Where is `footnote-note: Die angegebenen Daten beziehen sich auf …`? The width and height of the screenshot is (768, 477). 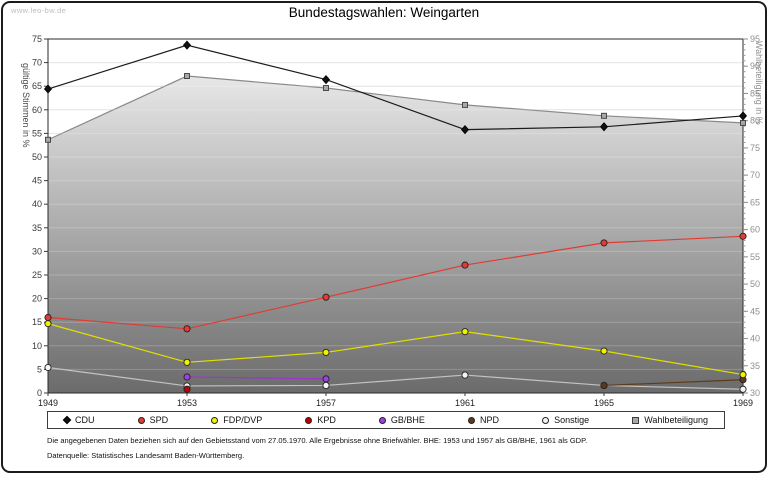
footnote-note: Die angegebenen Daten beziehen sich auf … is located at coordinates (317, 440).